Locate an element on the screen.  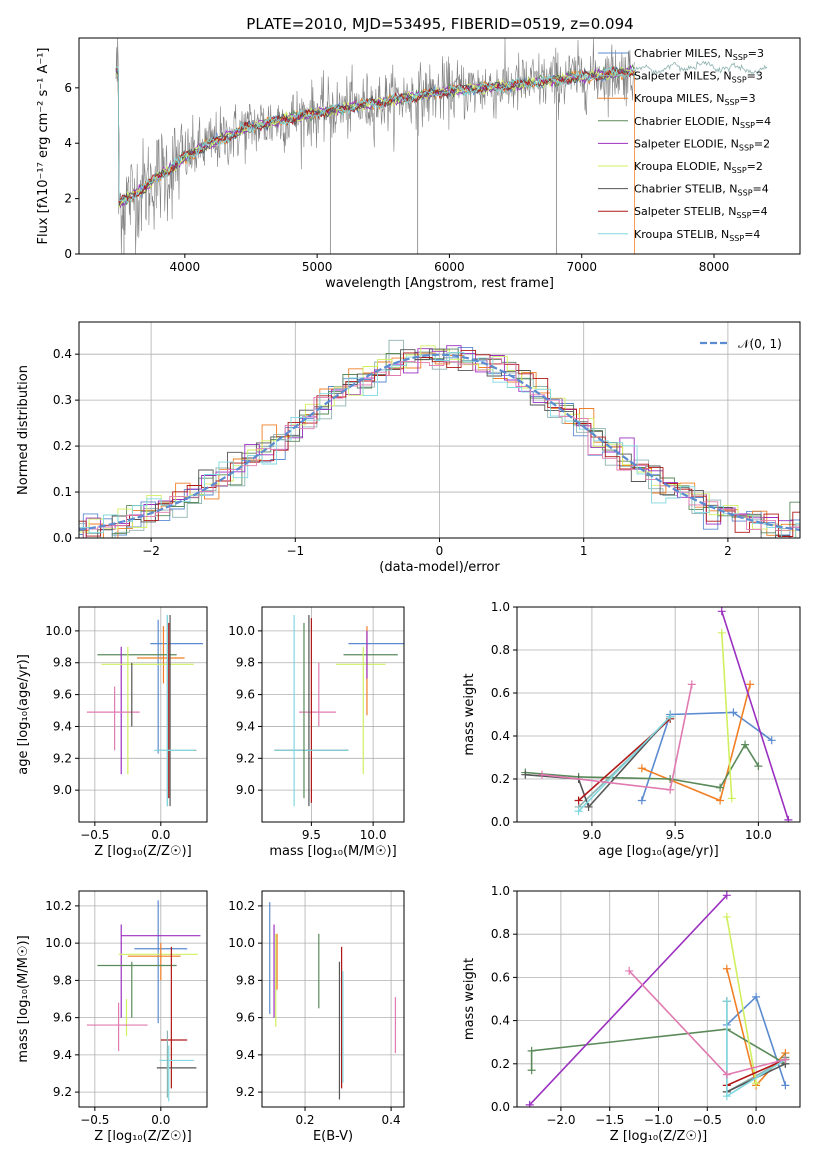
legend-label: Chabrier ELODIE, N is located at coordinates (687, 121).